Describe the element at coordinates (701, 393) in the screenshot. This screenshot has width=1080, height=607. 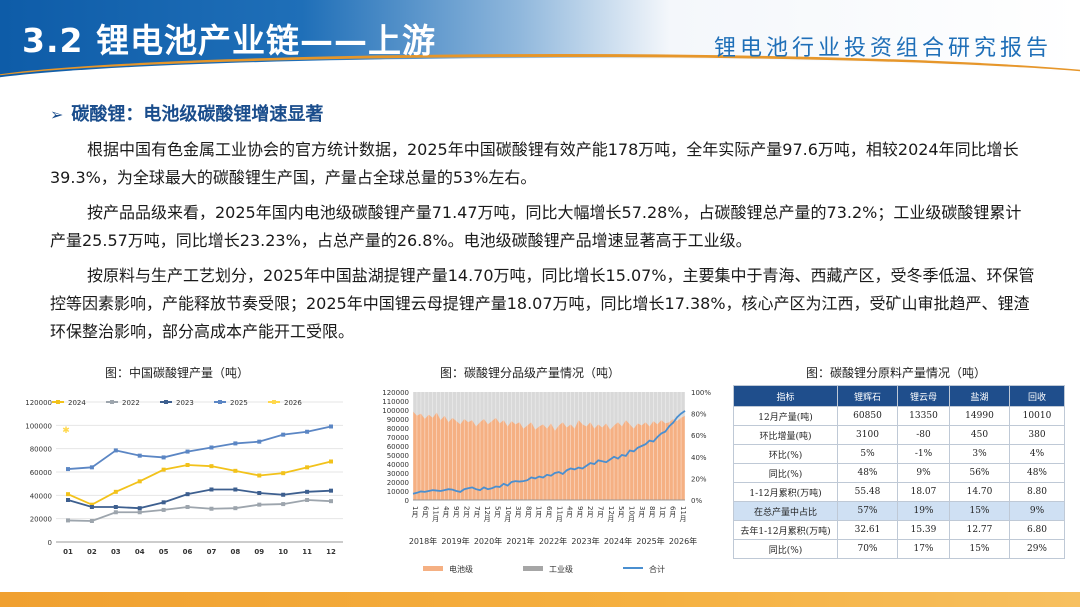
I see `y2-tick-label: 100%` at that location.